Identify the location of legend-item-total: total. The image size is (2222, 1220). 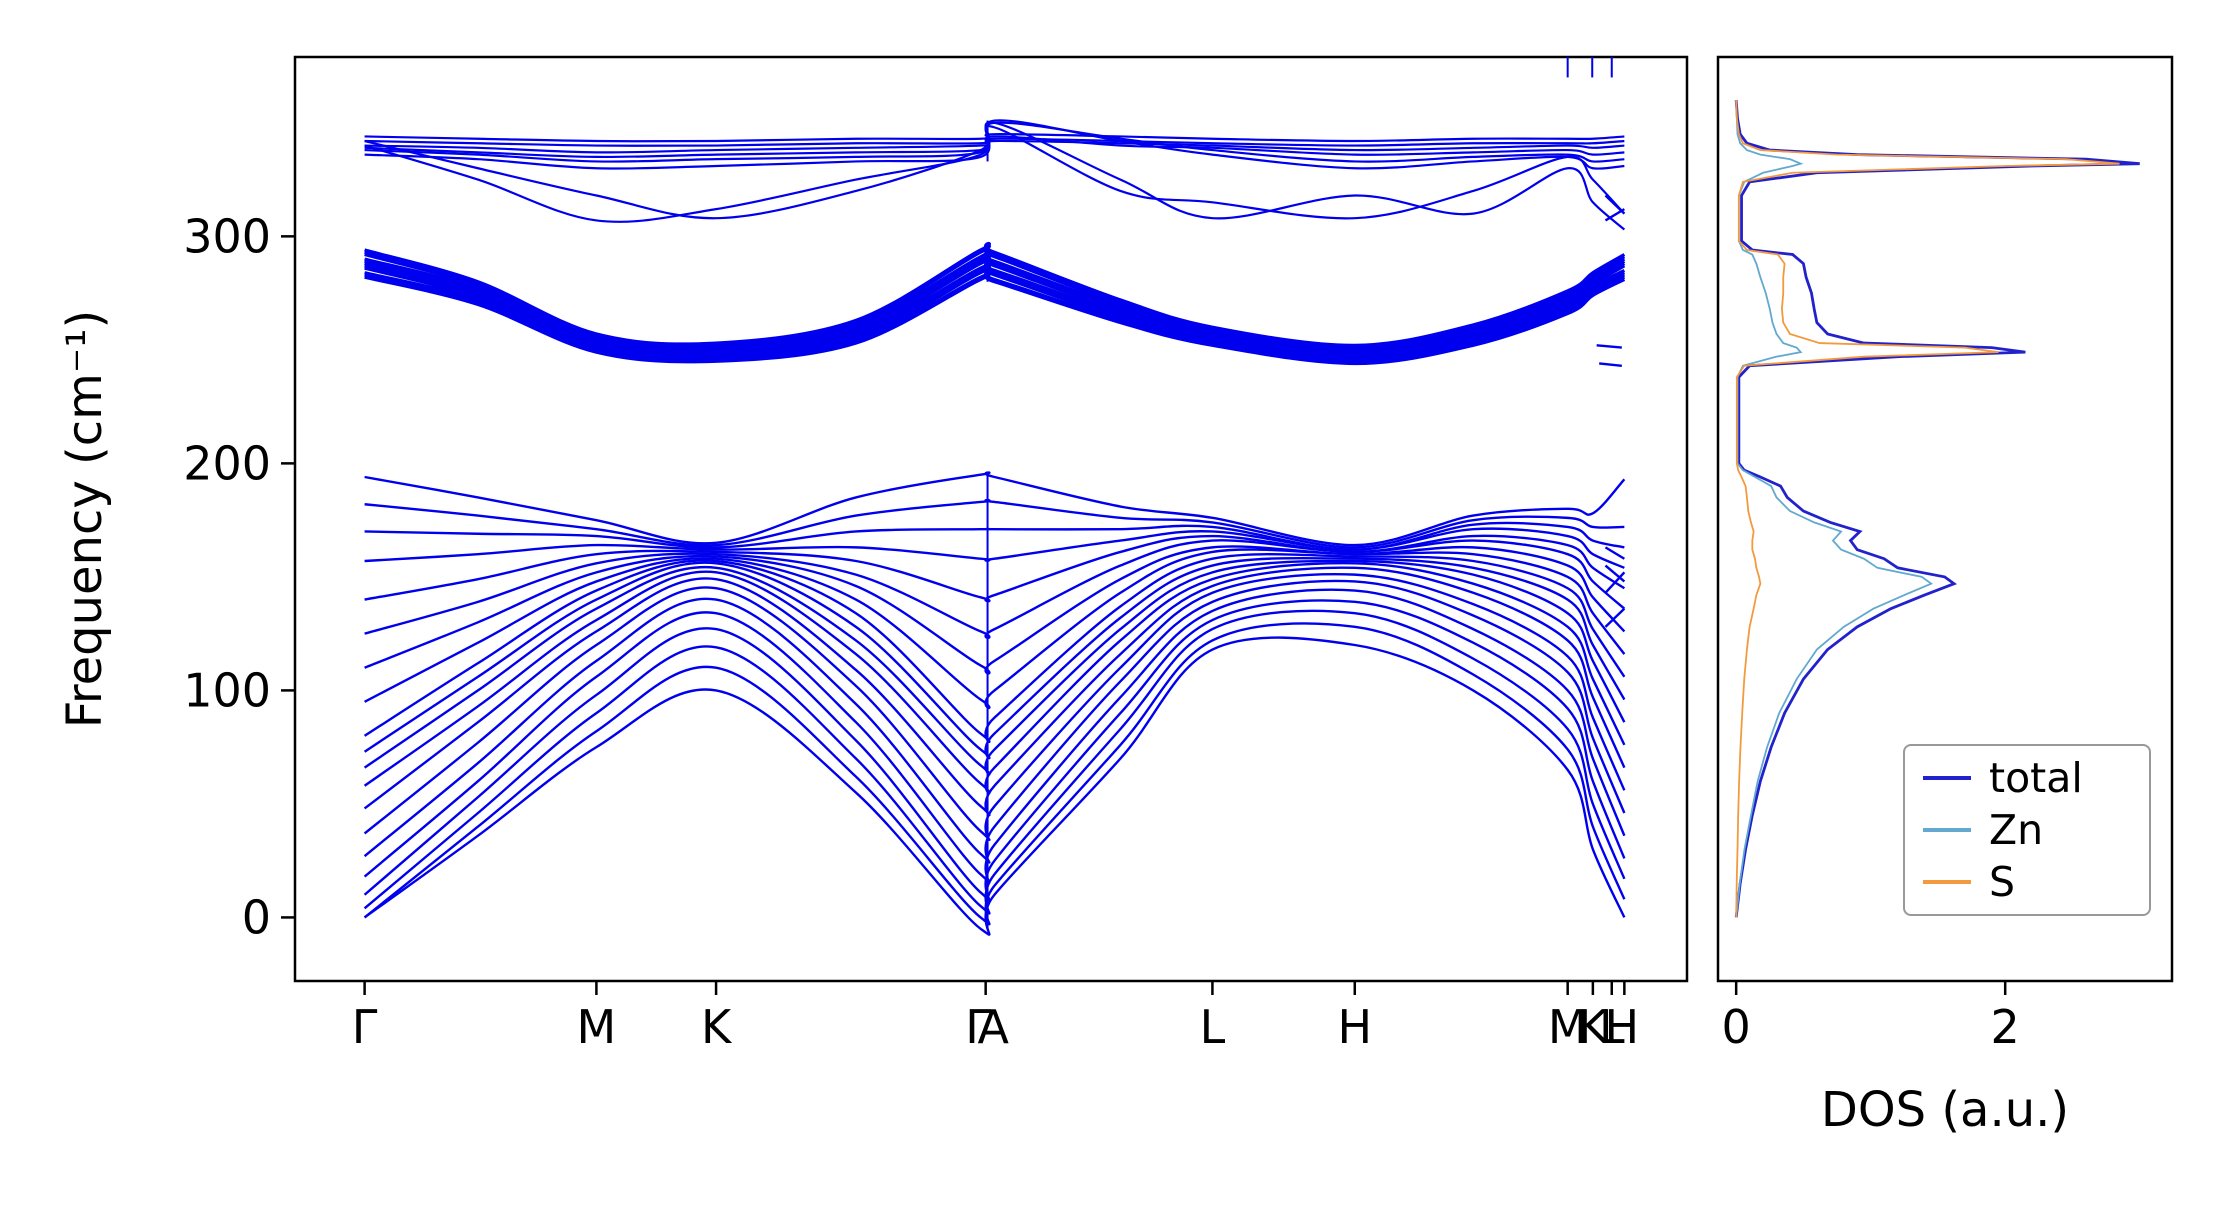
(2027, 777).